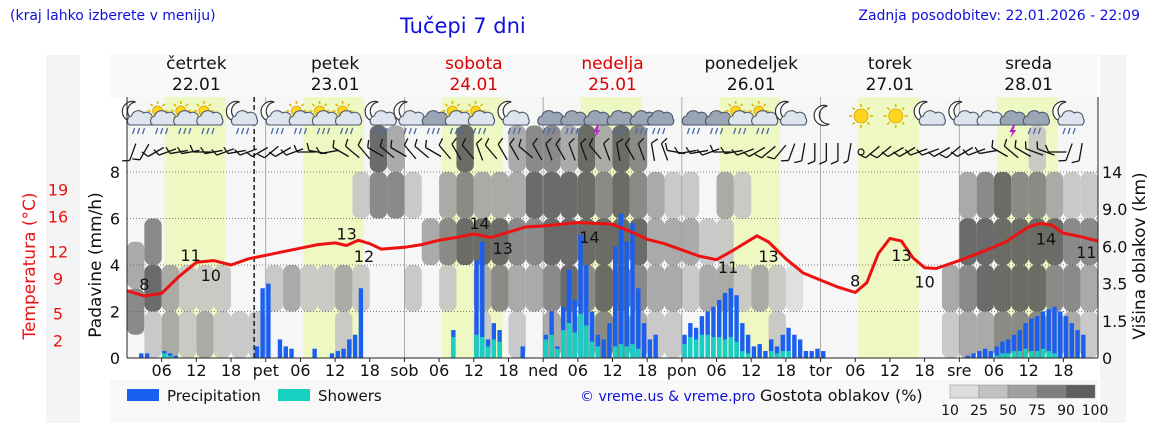 Image resolution: width=1152 pixels, height=443 pixels. What do you see at coordinates (63, 239) in the screenshot?
I see `left-panel-bg` at bounding box center [63, 239].